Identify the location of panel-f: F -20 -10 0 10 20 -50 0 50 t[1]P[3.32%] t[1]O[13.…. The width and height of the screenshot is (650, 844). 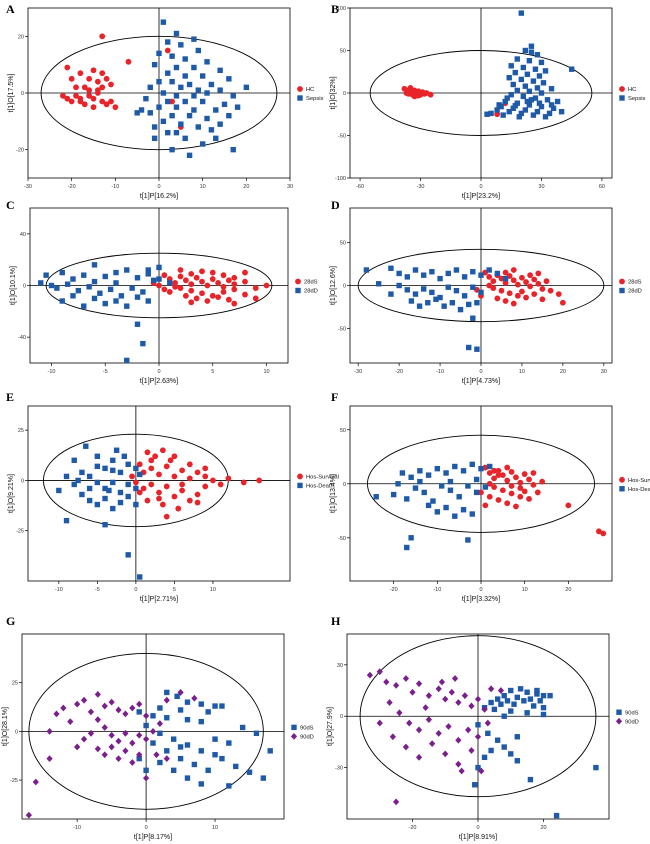
(487, 500).